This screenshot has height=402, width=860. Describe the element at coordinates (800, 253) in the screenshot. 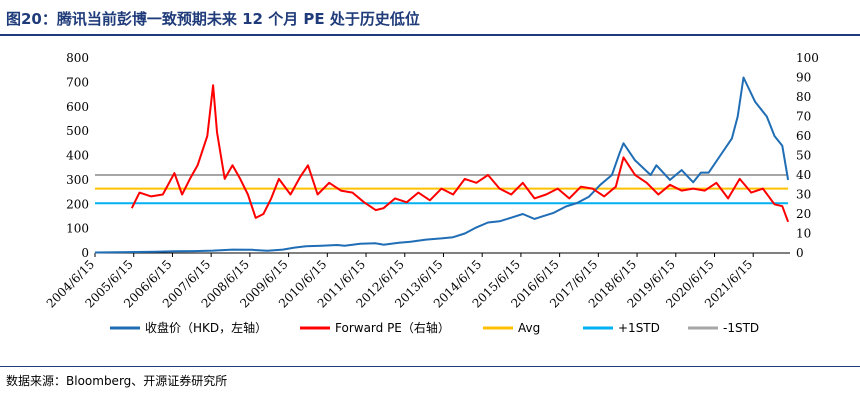

I see `right-axis-tick-label: 0` at that location.